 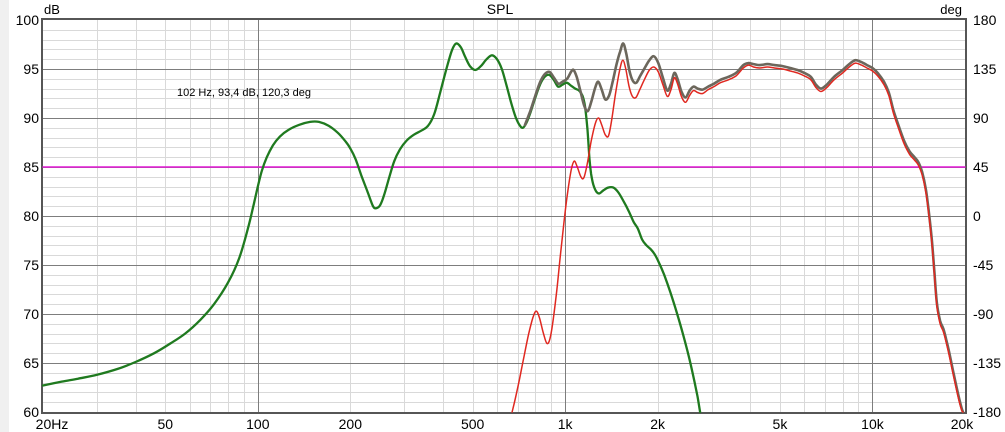 What do you see at coordinates (31, 118) in the screenshot?
I see `y-tick-label-left: 90` at bounding box center [31, 118].